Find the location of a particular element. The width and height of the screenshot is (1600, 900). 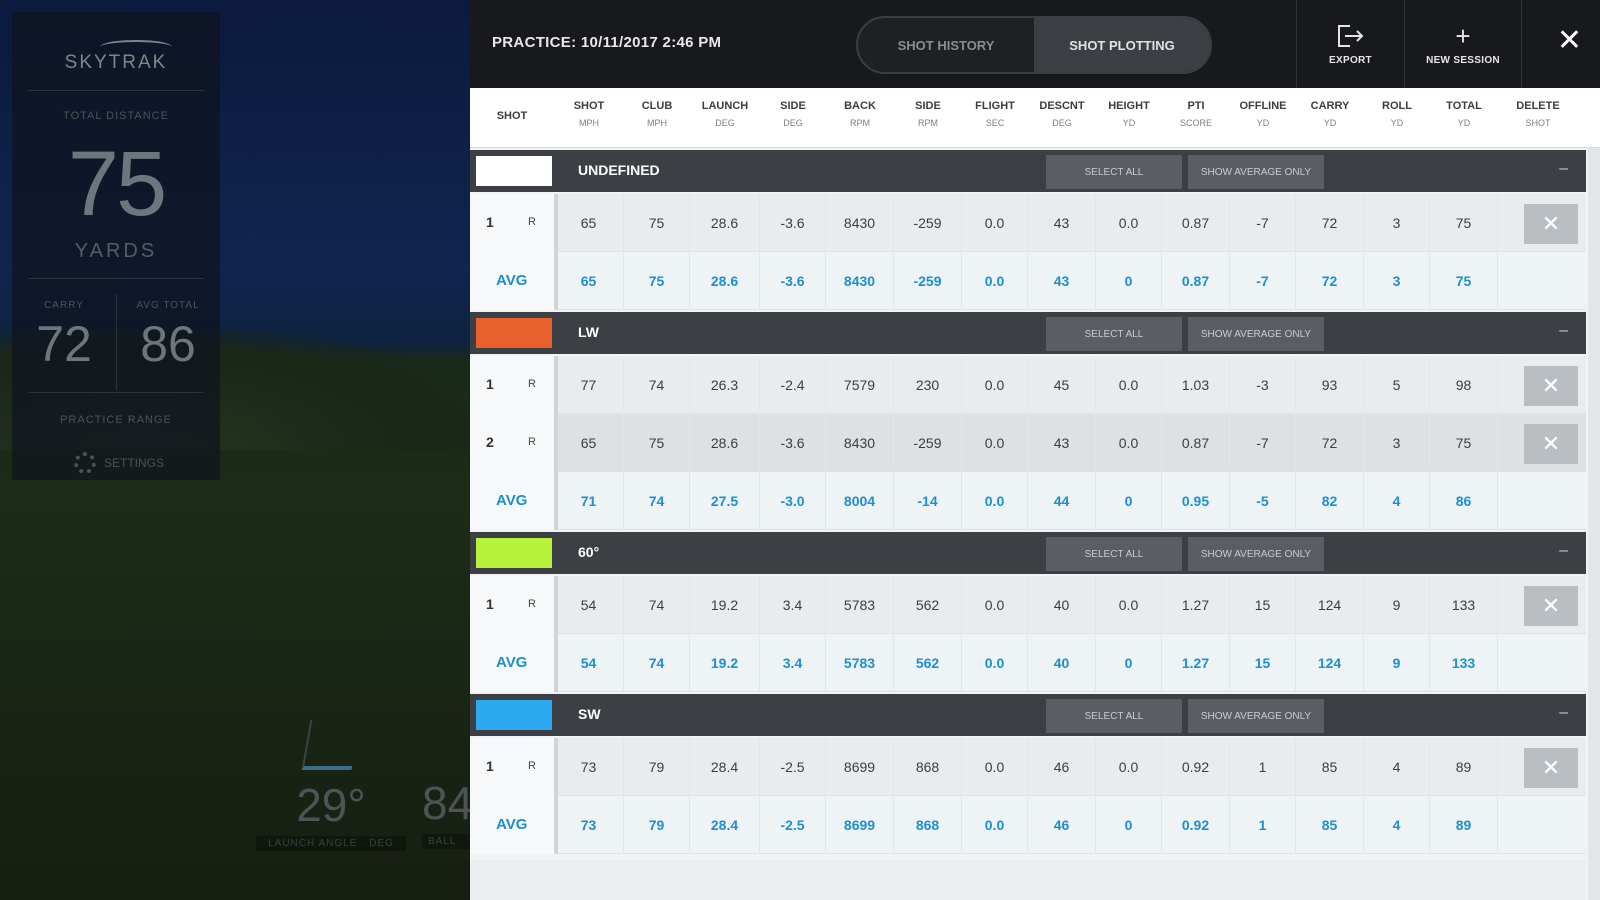

average-row: AVG 54 74 19.2 3.4 5783 562 0.0 40 0 1.27 15 124 9 133 is located at coordinates (1028, 663).